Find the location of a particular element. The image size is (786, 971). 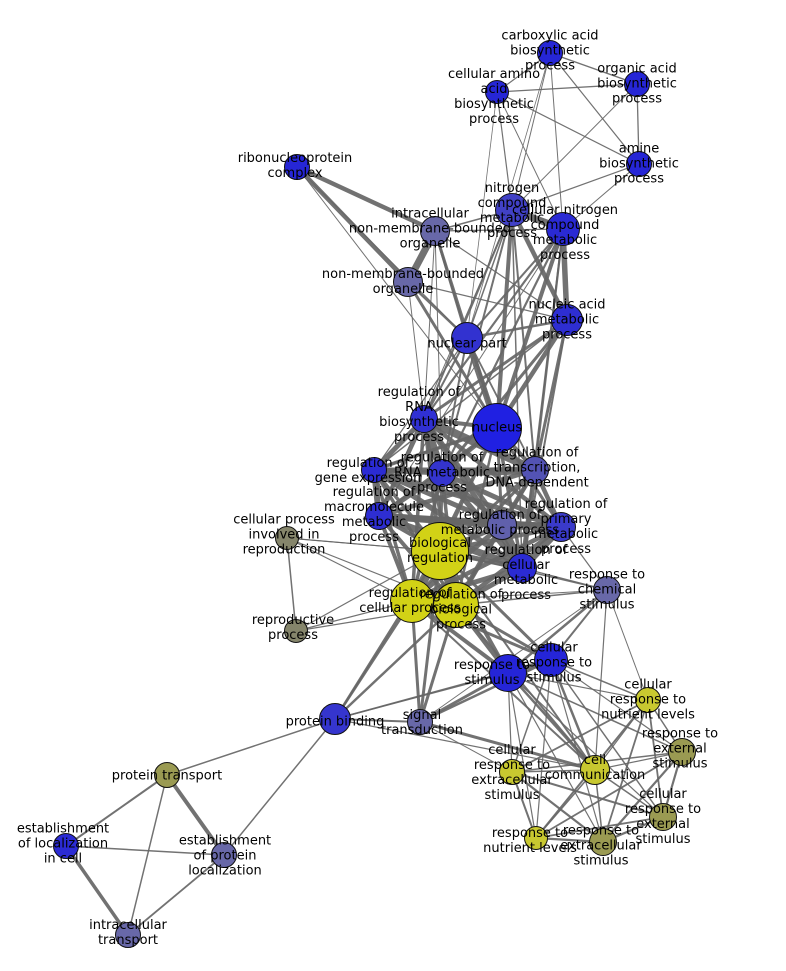

network-node-cell_proc_reprod is located at coordinates (287, 538).